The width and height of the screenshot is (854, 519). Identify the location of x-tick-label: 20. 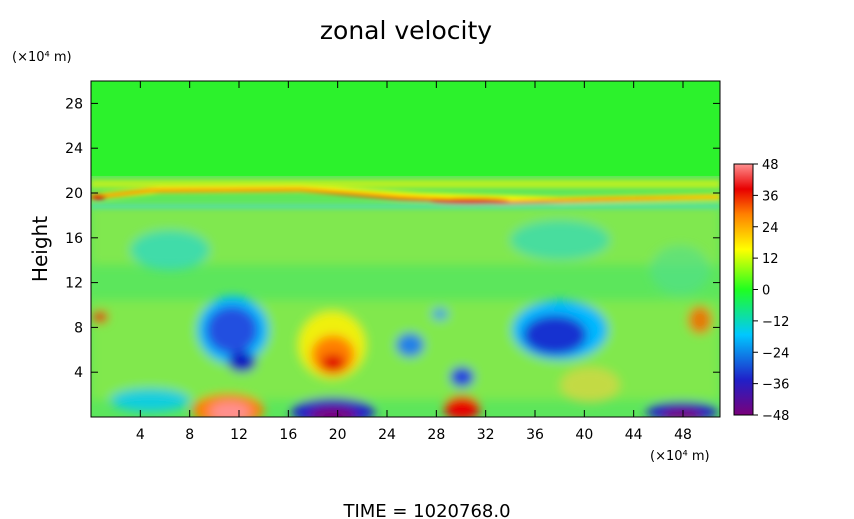
(338, 435).